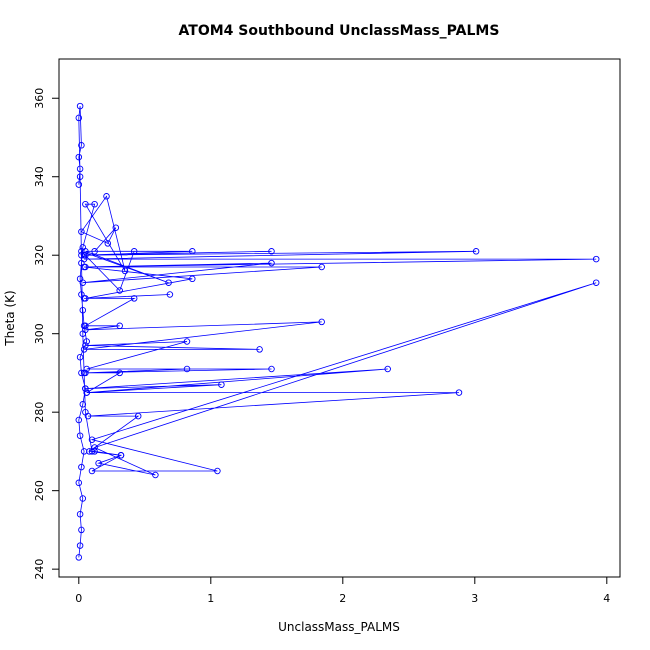 This screenshot has height=650, width=650. What do you see at coordinates (39, 412) in the screenshot?
I see `y-tick-label: 280` at bounding box center [39, 412].